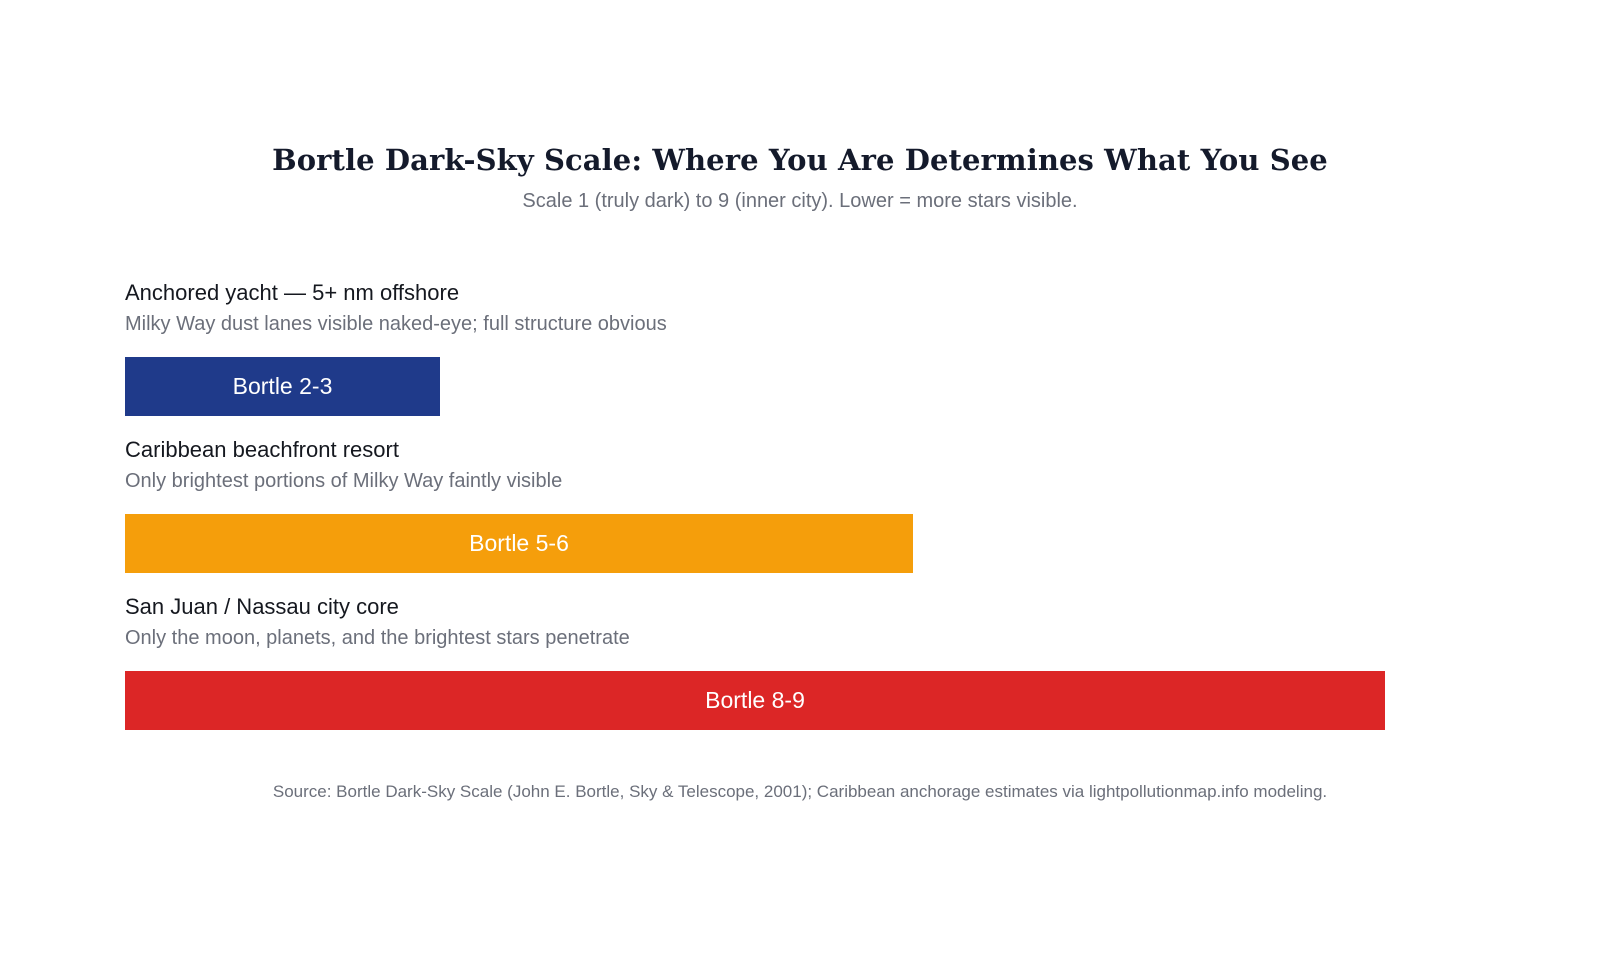 This screenshot has width=1600, height=960. I want to click on bar-data-label: Bortle 2-3, so click(282, 386).